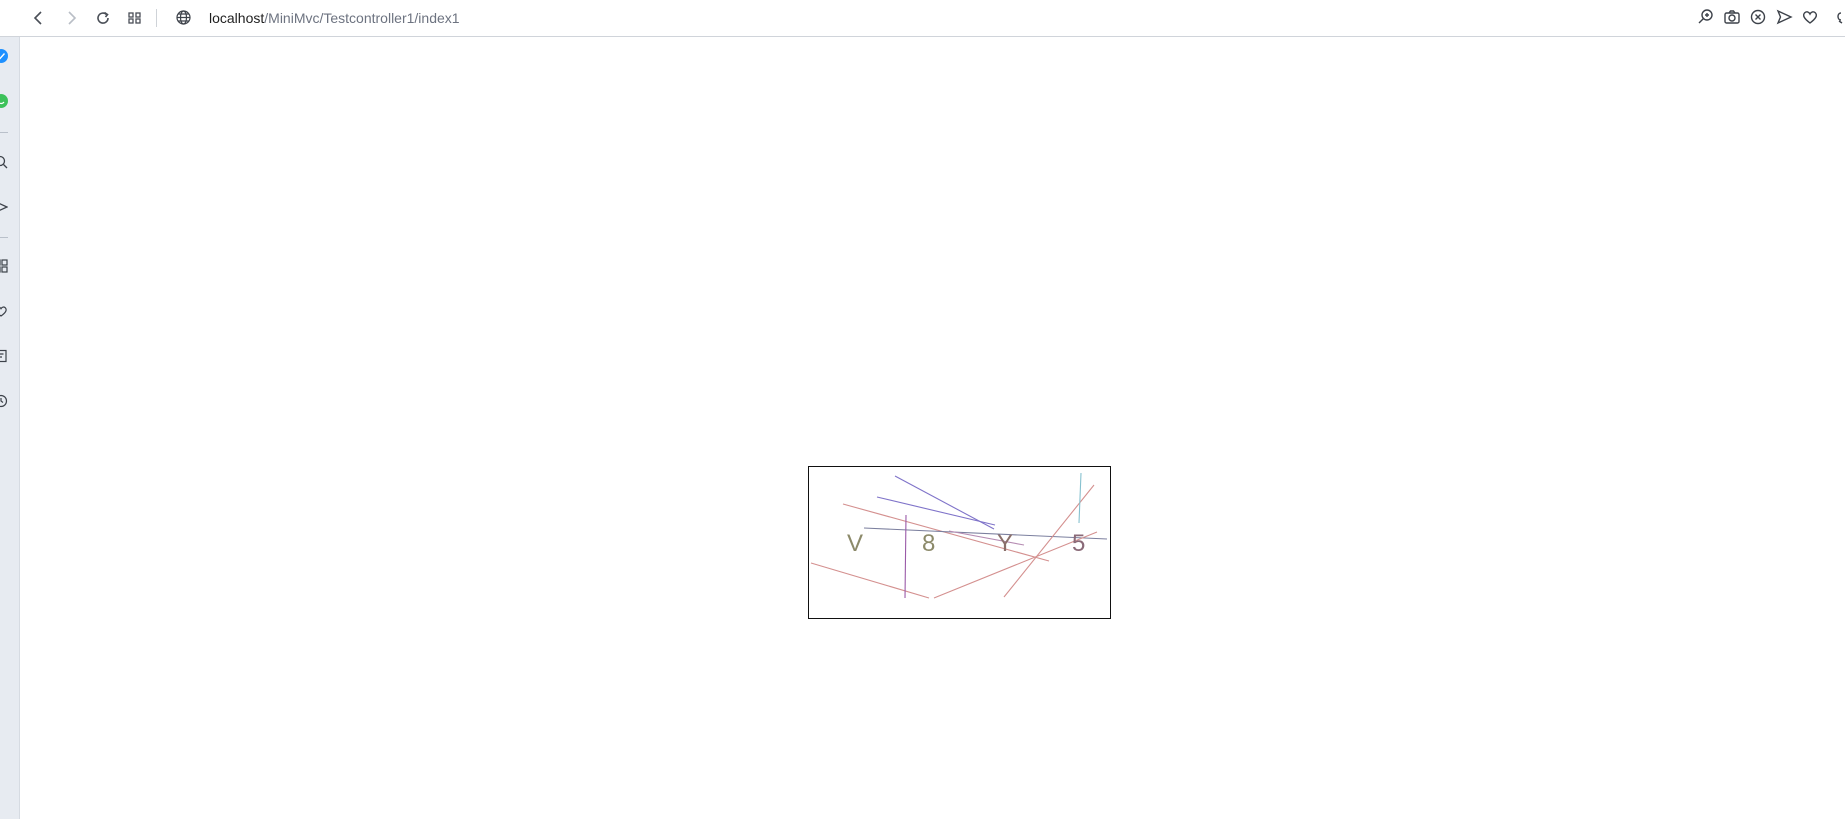  I want to click on notes-icon, so click(4, 356).